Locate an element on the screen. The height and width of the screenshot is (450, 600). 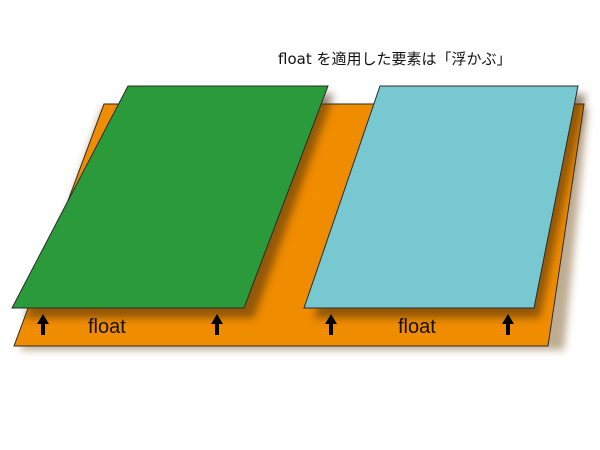
float-label-left: float is located at coordinates (107, 327).